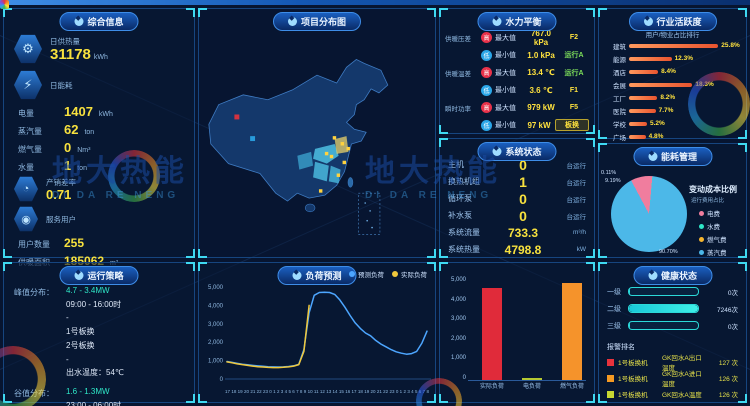  What do you see at coordinates (728, 363) in the screenshot?
I see `alarm-count: 127 次` at bounding box center [728, 363].